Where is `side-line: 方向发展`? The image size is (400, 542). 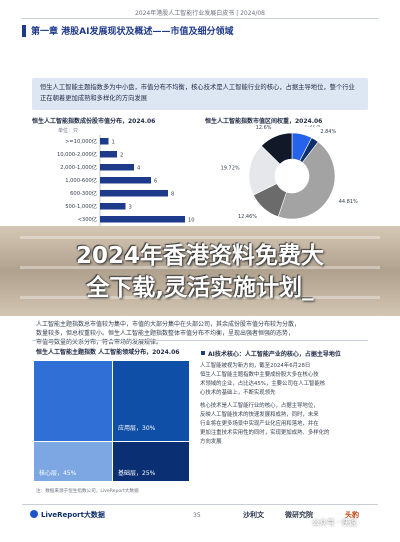 side-line: 方向发展 is located at coordinates (211, 442).